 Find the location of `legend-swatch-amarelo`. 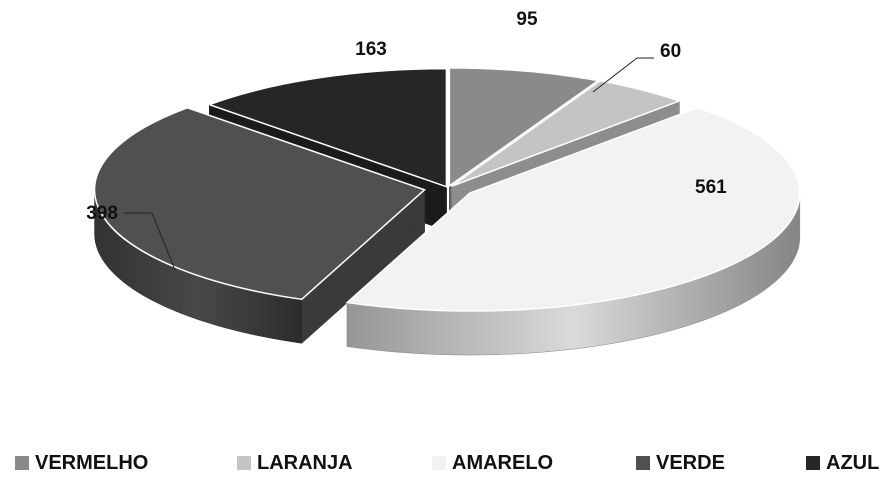

legend-swatch-amarelo is located at coordinates (439, 463).